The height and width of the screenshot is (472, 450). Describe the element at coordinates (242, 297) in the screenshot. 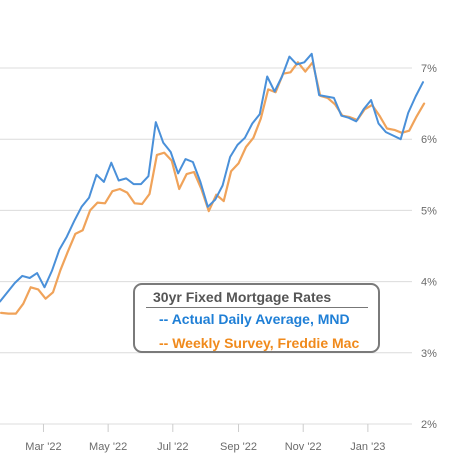

I see `chart-title: 30yr Fixed Mortgage Rates` at that location.